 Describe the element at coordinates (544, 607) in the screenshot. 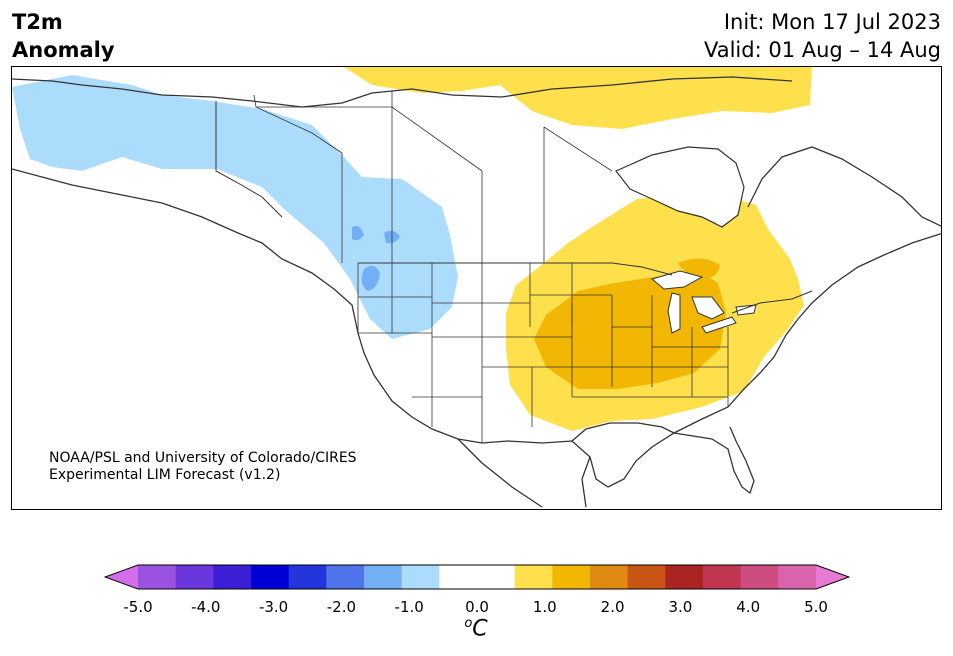

I see `colorbar-tick-label: 1.0` at that location.